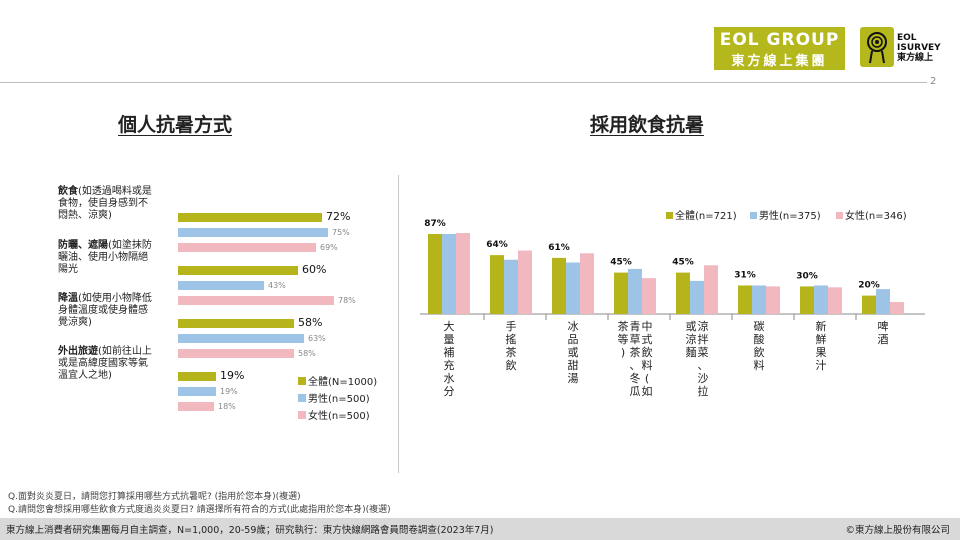 Image resolution: width=960 pixels, height=540 pixels. I want to click on category-label-detail: (如塗抹防曬油、使用小物隔絕陽光, so click(105, 257).